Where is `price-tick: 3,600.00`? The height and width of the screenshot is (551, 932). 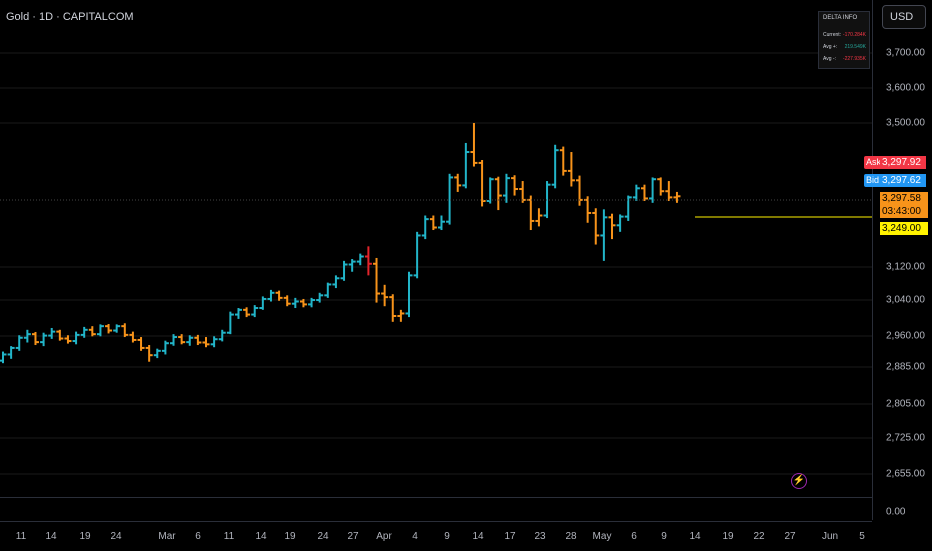 price-tick: 3,600.00 is located at coordinates (905, 88).